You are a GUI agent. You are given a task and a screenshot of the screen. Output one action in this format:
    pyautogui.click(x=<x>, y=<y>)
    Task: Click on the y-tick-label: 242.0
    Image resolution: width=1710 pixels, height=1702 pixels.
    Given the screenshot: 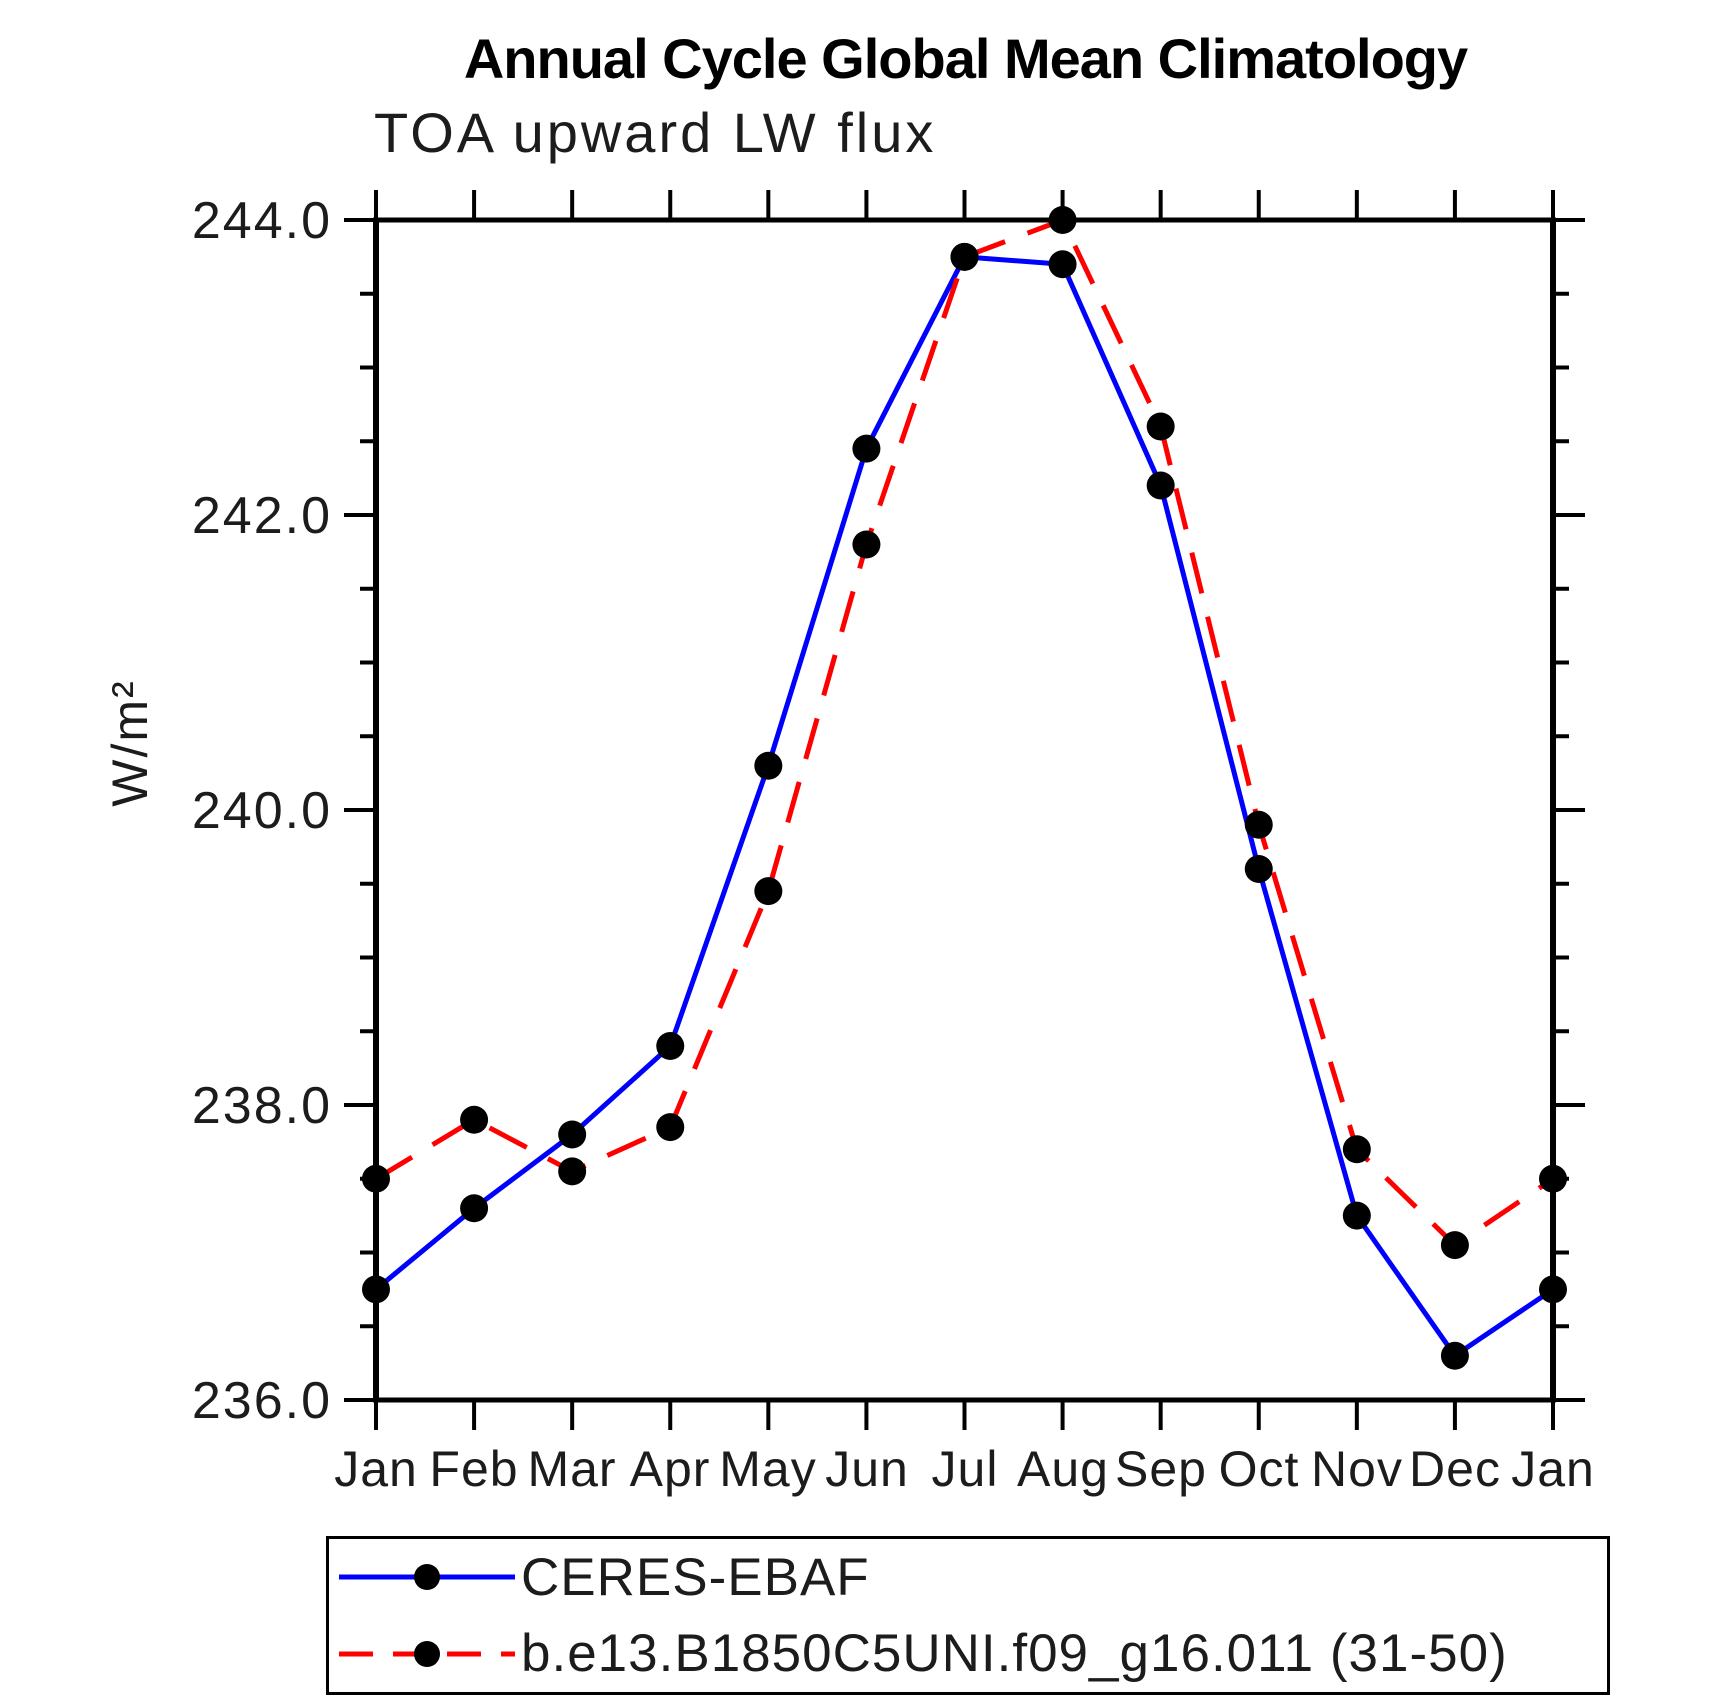 What is the action you would take?
    pyautogui.click(x=261, y=516)
    